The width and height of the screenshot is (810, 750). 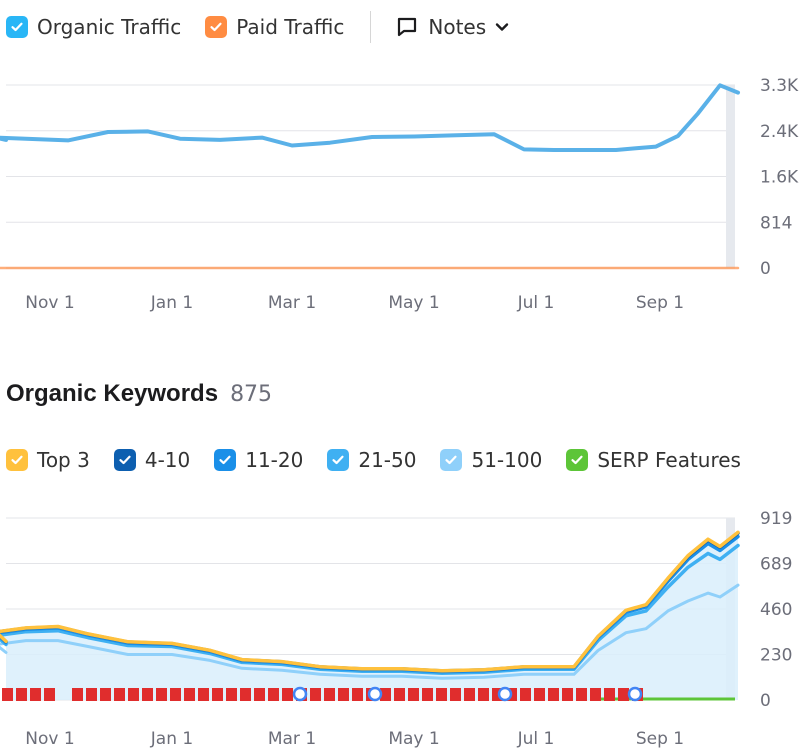 I want to click on legend-label: 51-100, so click(x=507, y=460).